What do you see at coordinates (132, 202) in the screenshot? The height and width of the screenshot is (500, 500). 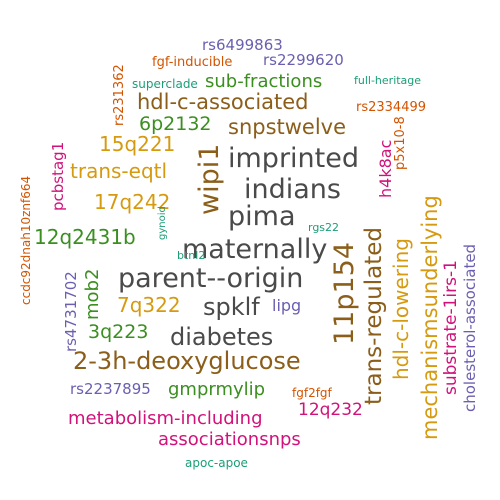 I see `word-17q242: 17q242` at bounding box center [132, 202].